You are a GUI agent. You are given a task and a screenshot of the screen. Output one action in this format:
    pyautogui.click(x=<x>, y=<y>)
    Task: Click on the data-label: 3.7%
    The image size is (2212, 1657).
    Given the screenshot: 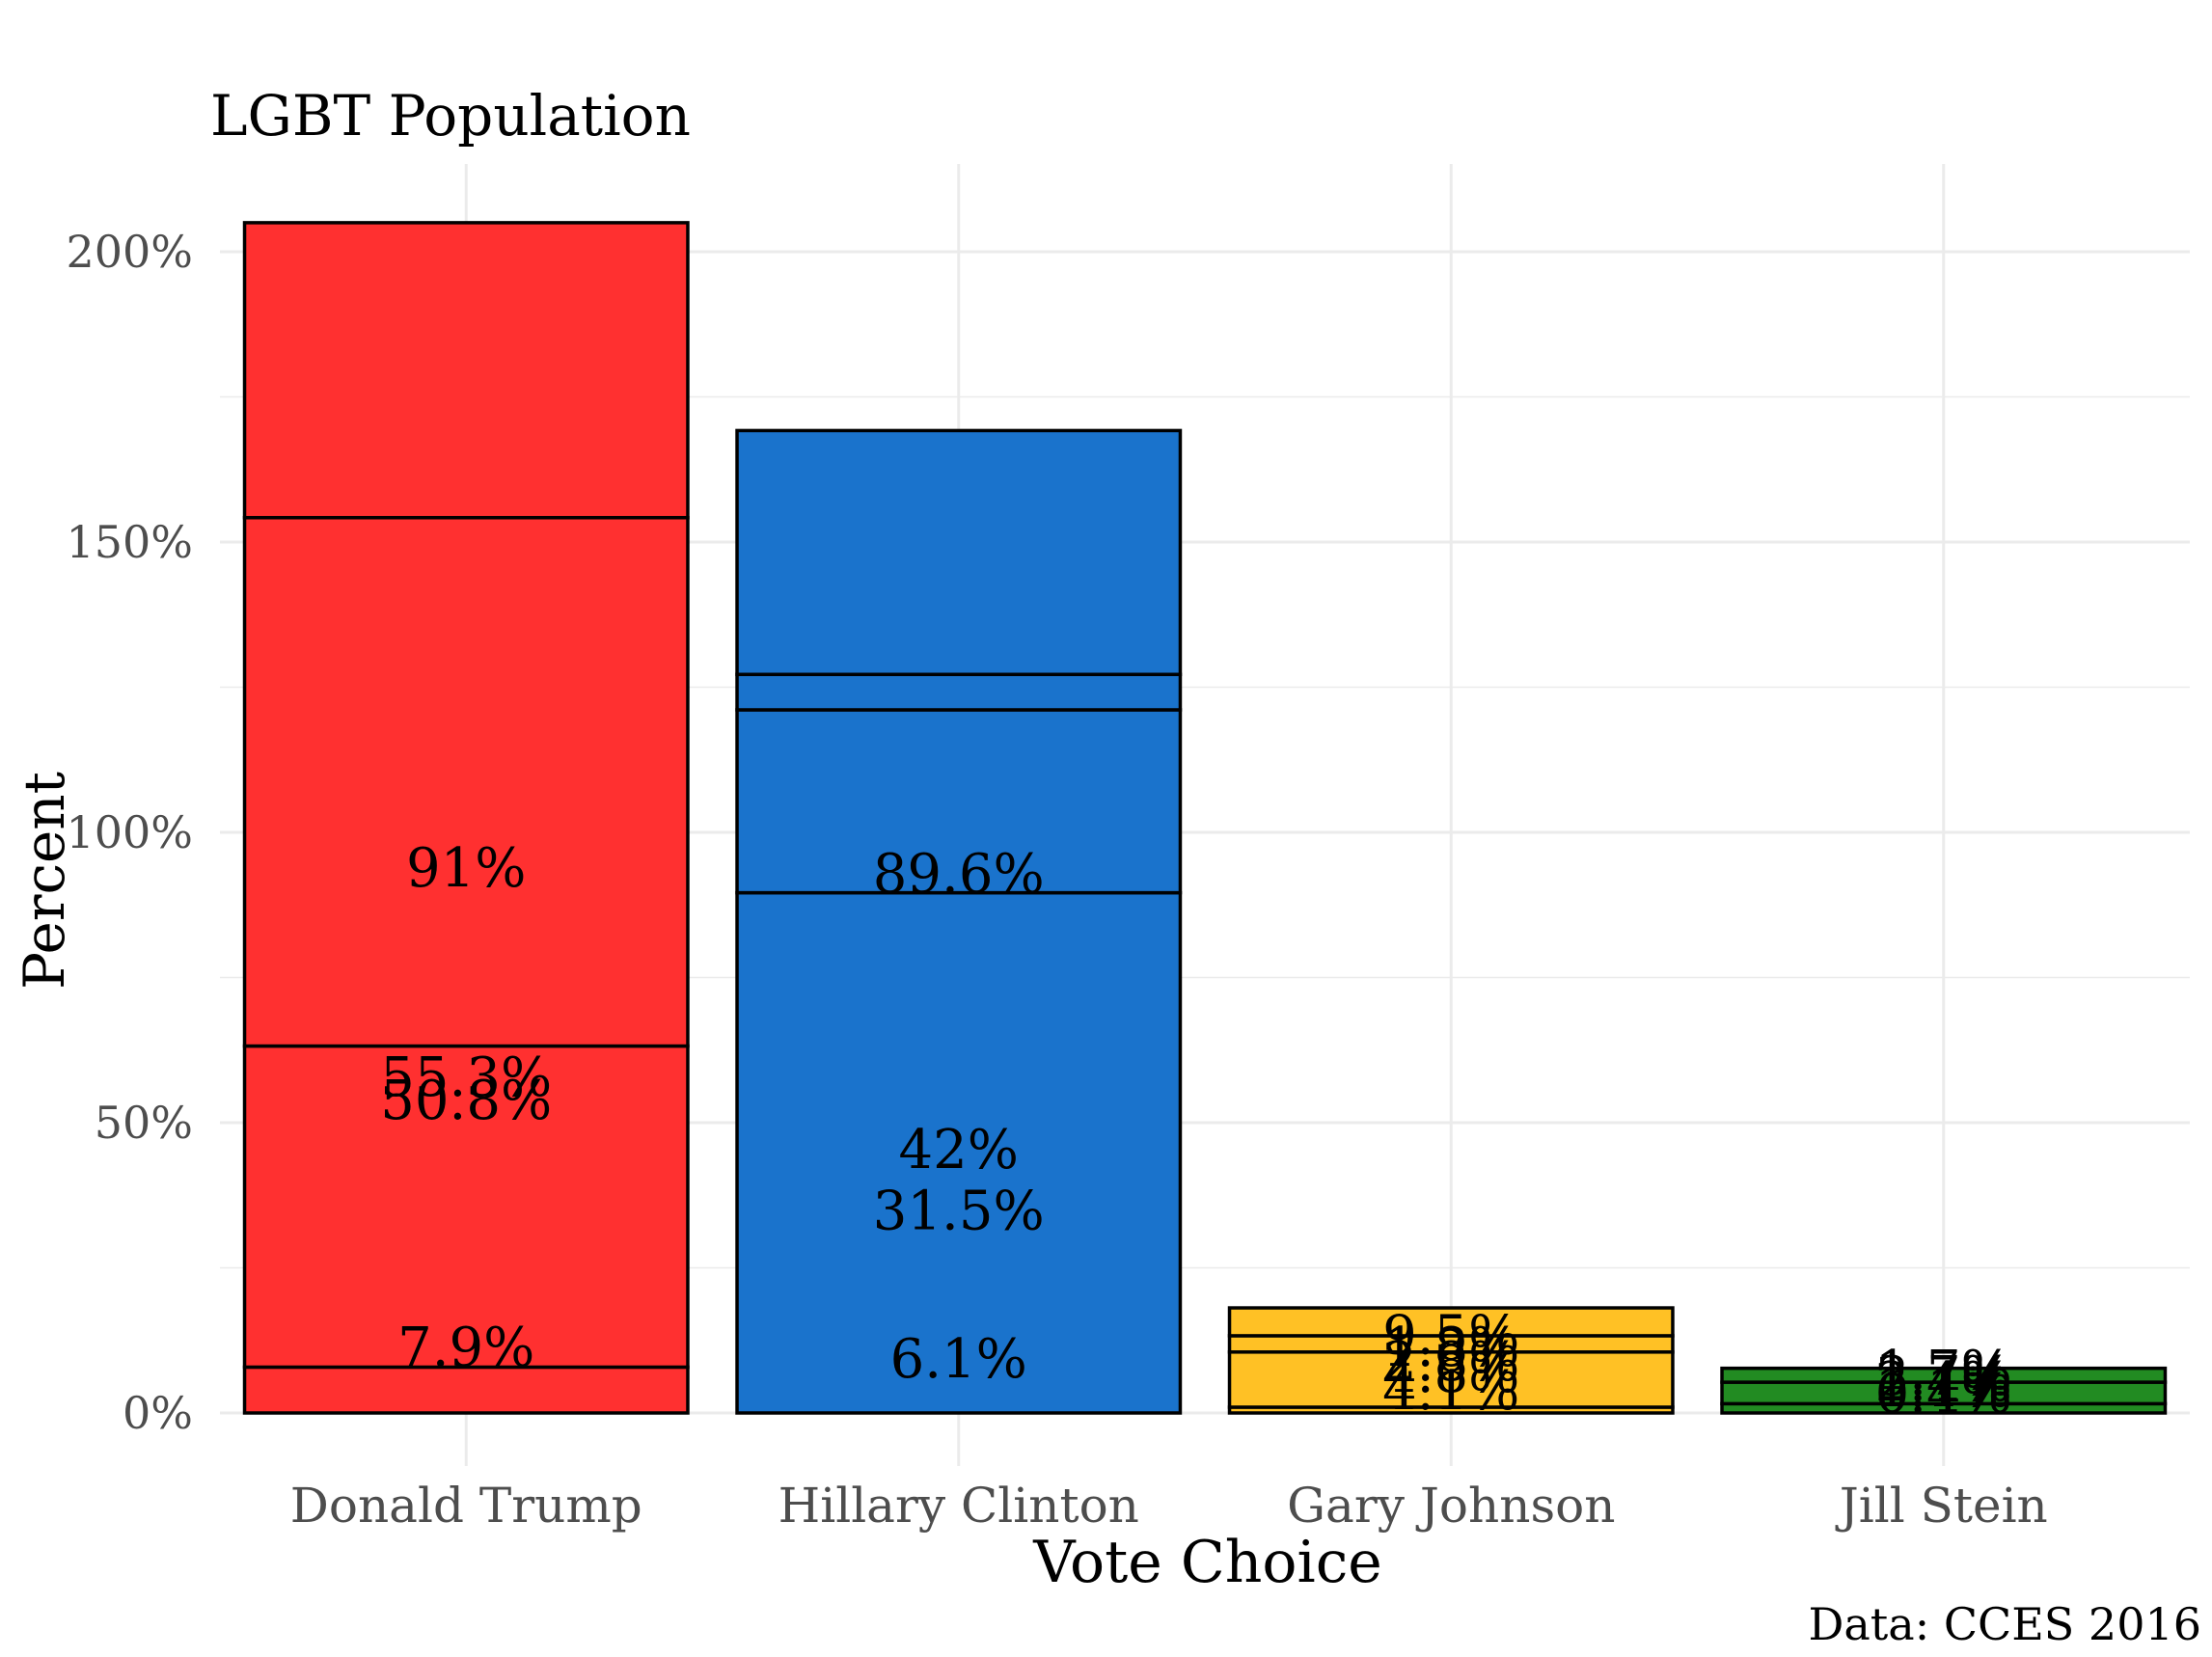 What is the action you would take?
    pyautogui.click(x=1943, y=1376)
    